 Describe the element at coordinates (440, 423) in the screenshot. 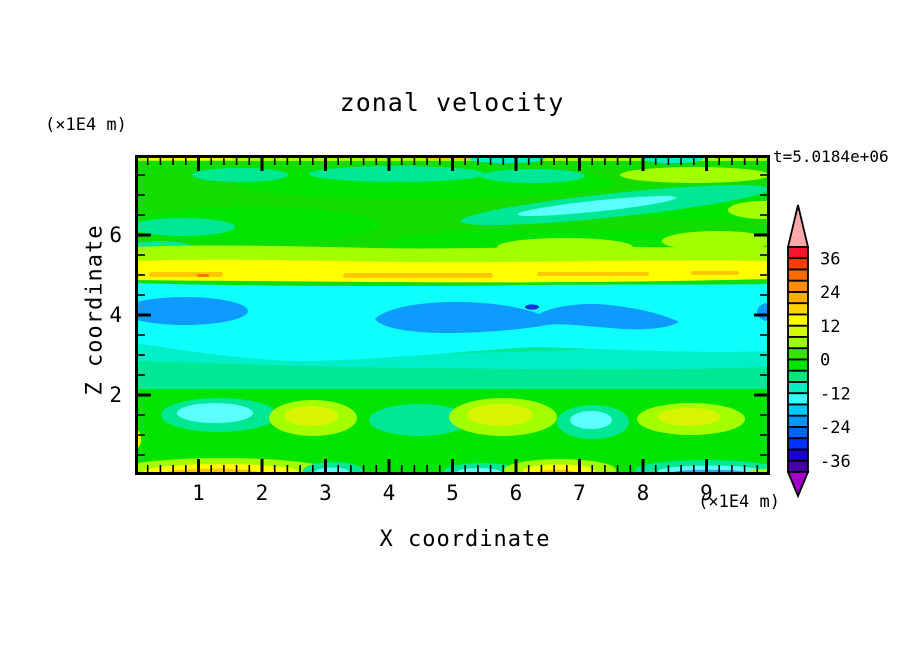

I see `tone-lower-cells` at that location.